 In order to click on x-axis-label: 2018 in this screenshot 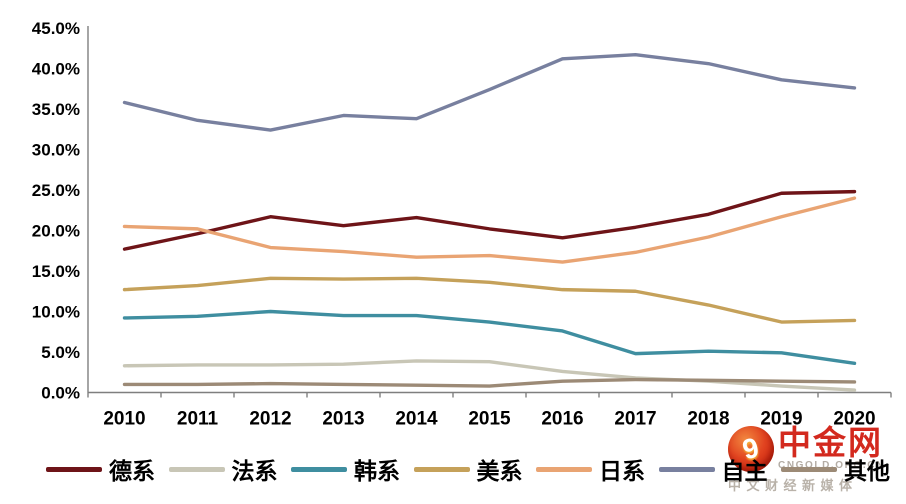, I will do `click(708, 419)`.